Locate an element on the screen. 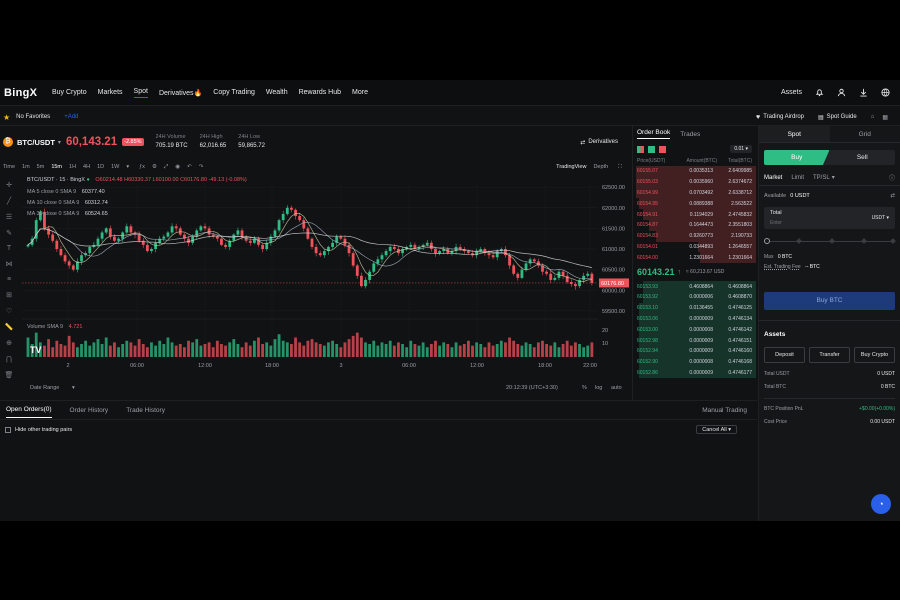 Image resolution: width=900 pixels, height=600 pixels. derivatives-link: ⇄ Derivatives is located at coordinates (599, 142).